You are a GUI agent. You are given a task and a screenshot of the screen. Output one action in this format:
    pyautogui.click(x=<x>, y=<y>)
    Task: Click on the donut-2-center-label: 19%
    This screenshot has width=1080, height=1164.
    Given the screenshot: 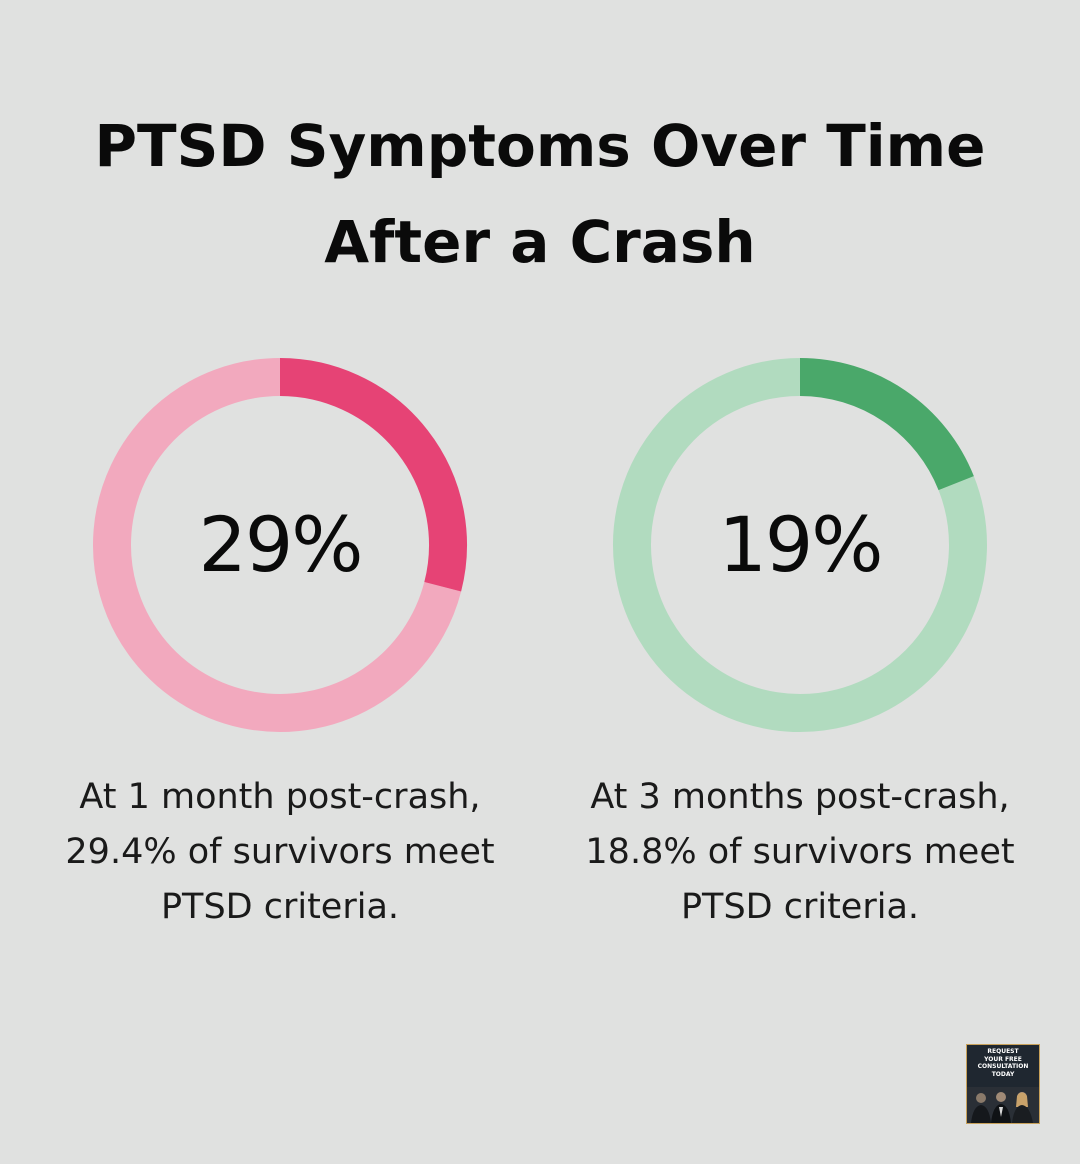 What is the action you would take?
    pyautogui.click(x=801, y=544)
    